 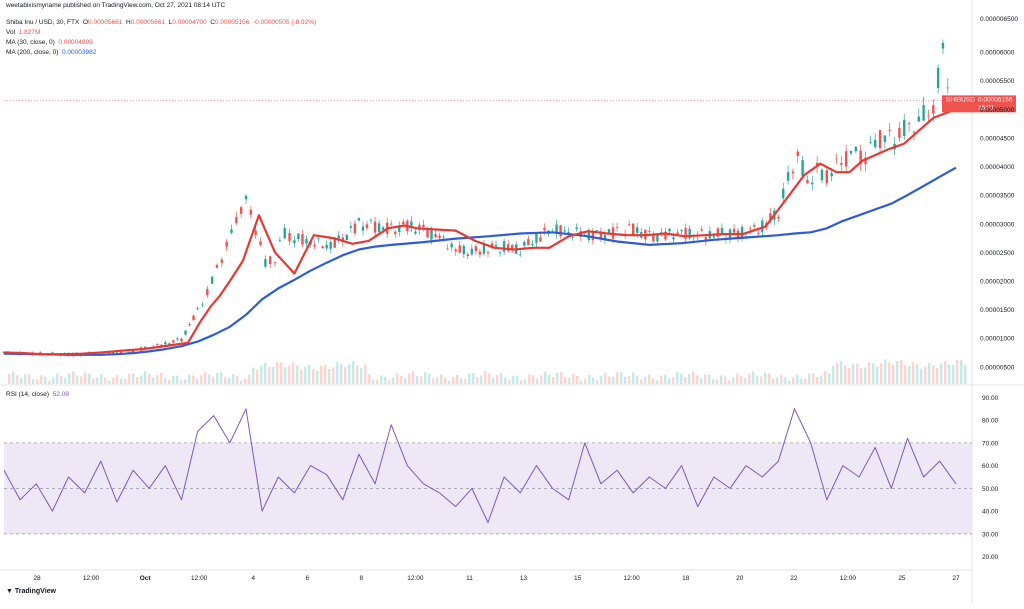 I want to click on time-tick-label: 12:00, so click(x=632, y=578).